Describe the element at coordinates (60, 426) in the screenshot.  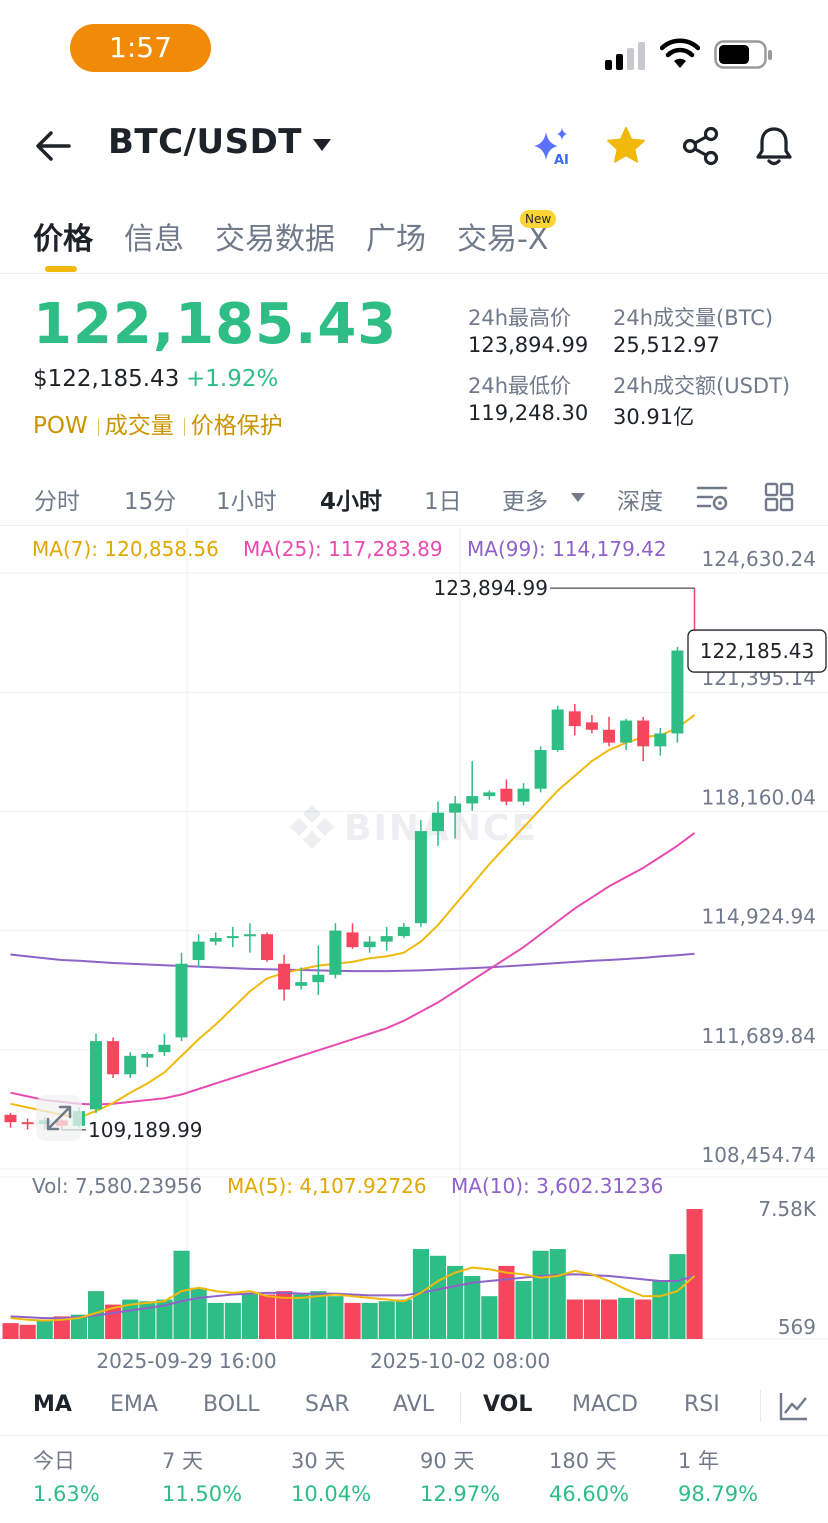
I see `tag-pow: POW` at that location.